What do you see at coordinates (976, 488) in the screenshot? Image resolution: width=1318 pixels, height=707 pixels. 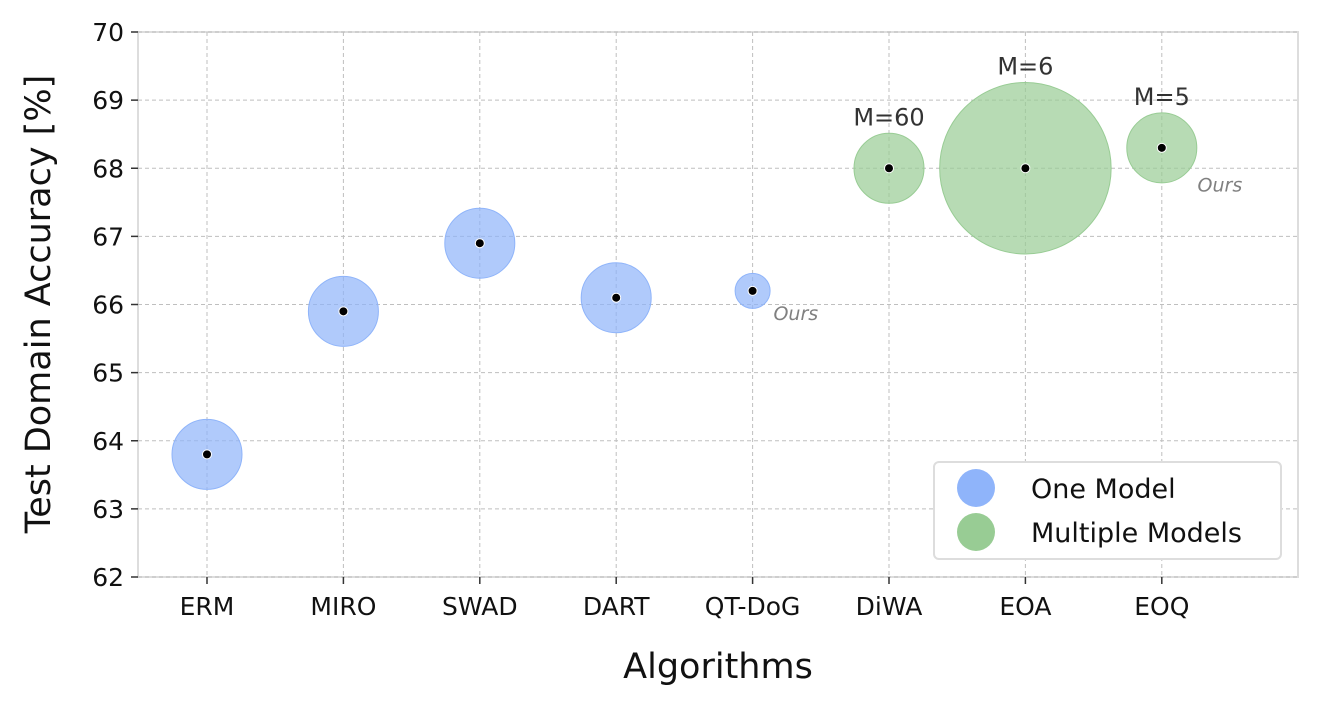 I see `legend-marker-one-model` at bounding box center [976, 488].